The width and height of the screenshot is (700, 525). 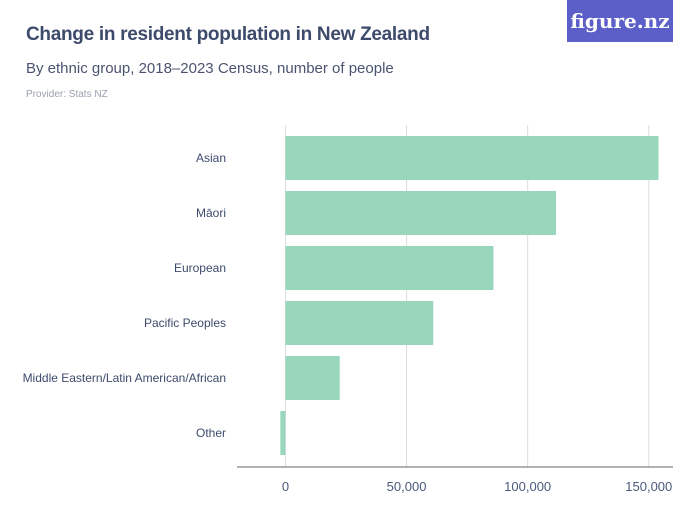 What do you see at coordinates (211, 433) in the screenshot?
I see `category-label: Other` at bounding box center [211, 433].